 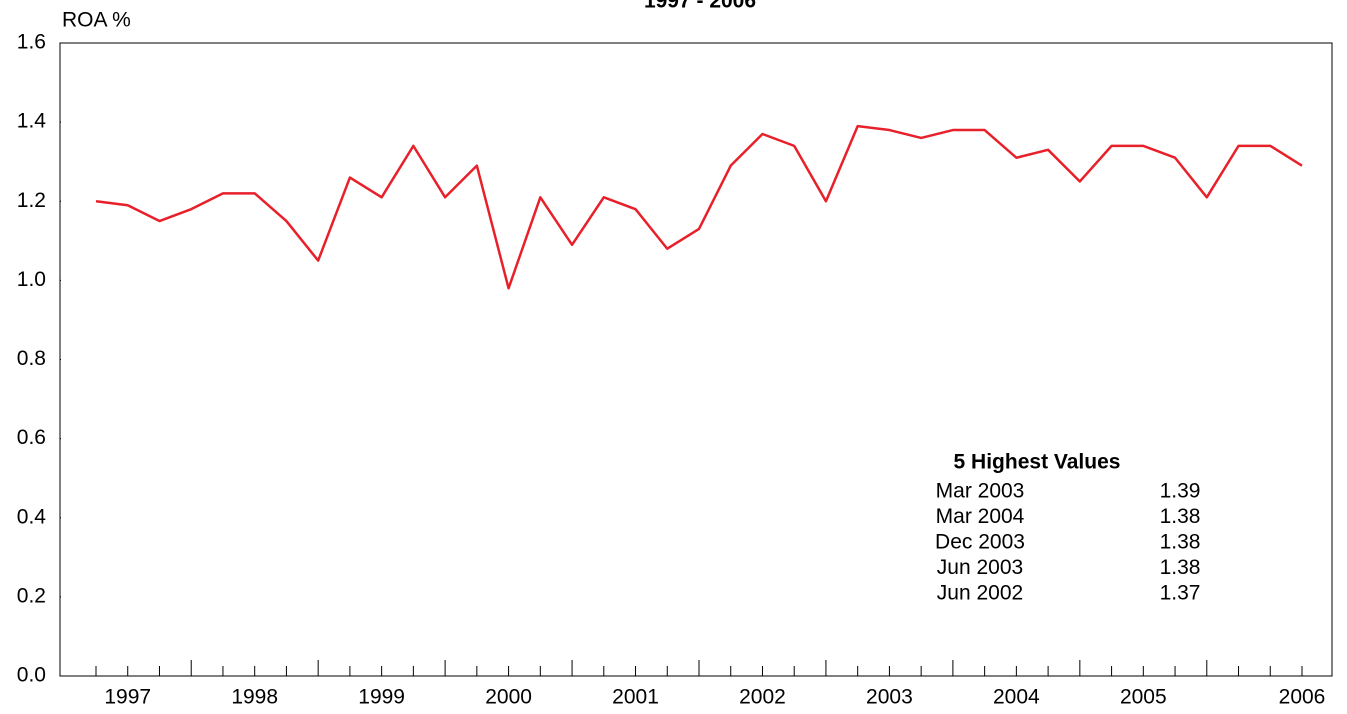 What do you see at coordinates (700, 6) in the screenshot?
I see `chart-title: 1997 - 2006` at bounding box center [700, 6].